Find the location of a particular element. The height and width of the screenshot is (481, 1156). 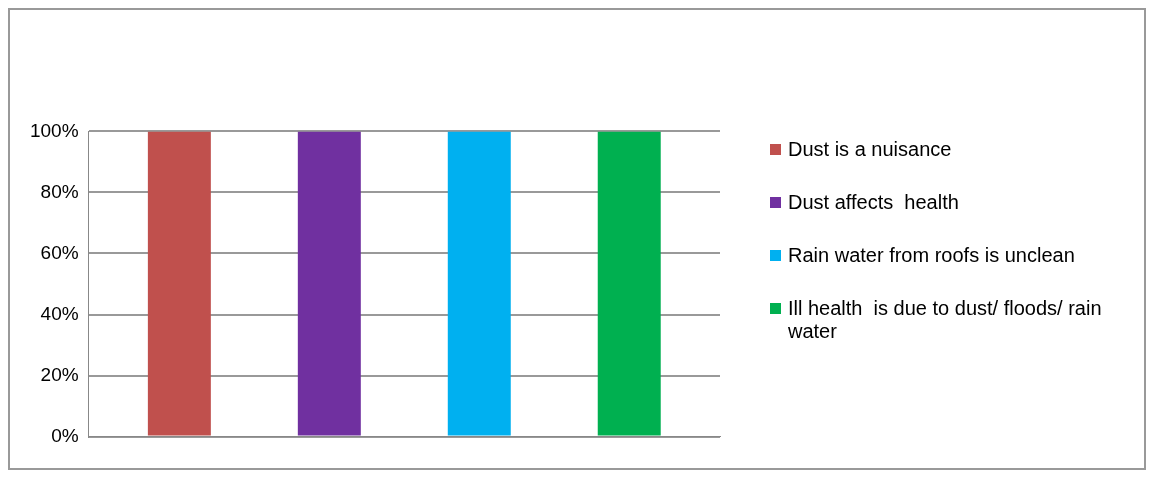

legend-label: Ill health is due to dust/ floods/ rain water is located at coordinates (945, 320).